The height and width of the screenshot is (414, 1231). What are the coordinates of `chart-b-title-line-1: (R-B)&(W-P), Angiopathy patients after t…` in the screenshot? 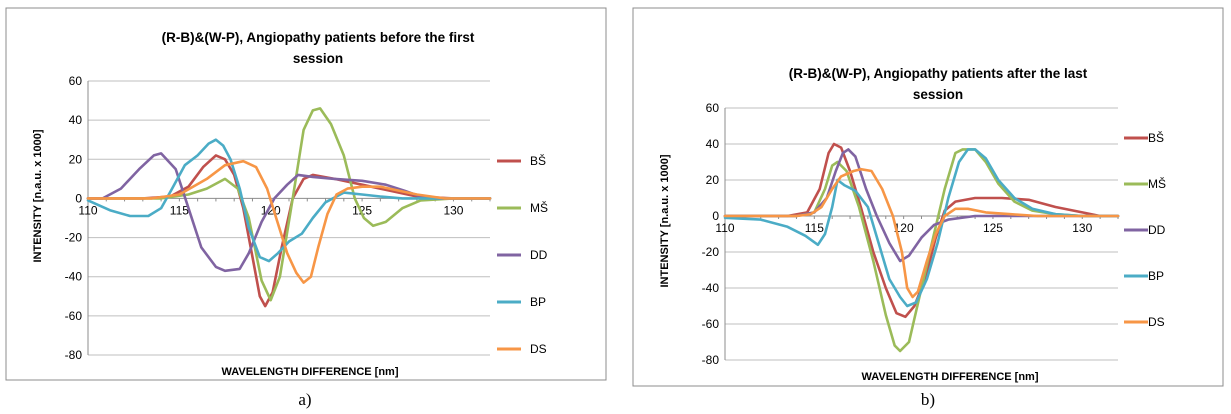 It's located at (938, 73).